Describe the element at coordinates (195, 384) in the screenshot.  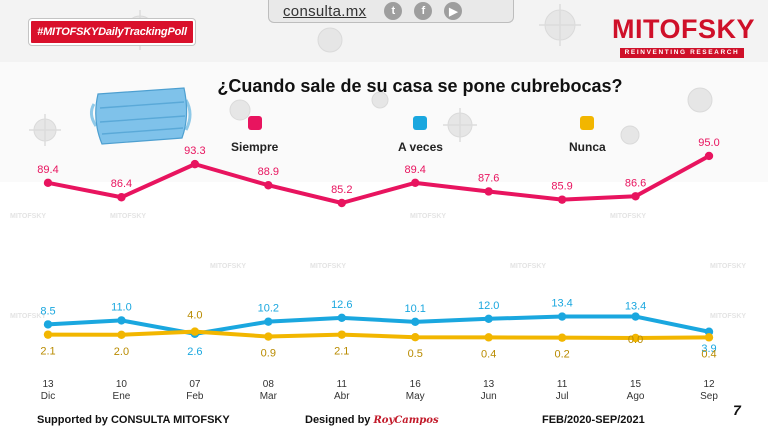
I see `x-tick-day: 07` at that location.